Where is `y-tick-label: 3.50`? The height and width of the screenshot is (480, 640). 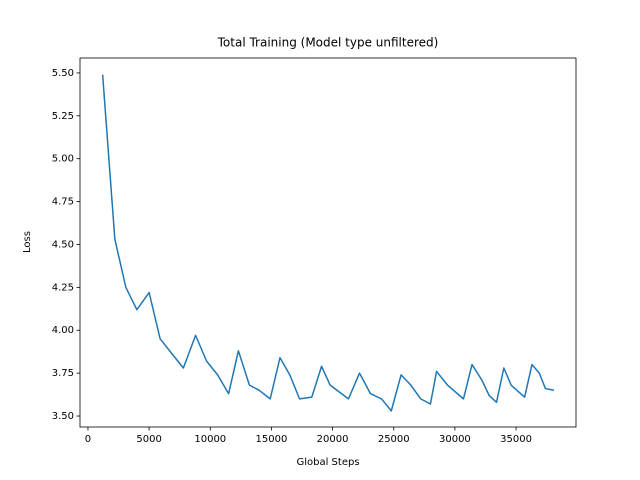 y-tick-label: 3.50 is located at coordinates (63, 416).